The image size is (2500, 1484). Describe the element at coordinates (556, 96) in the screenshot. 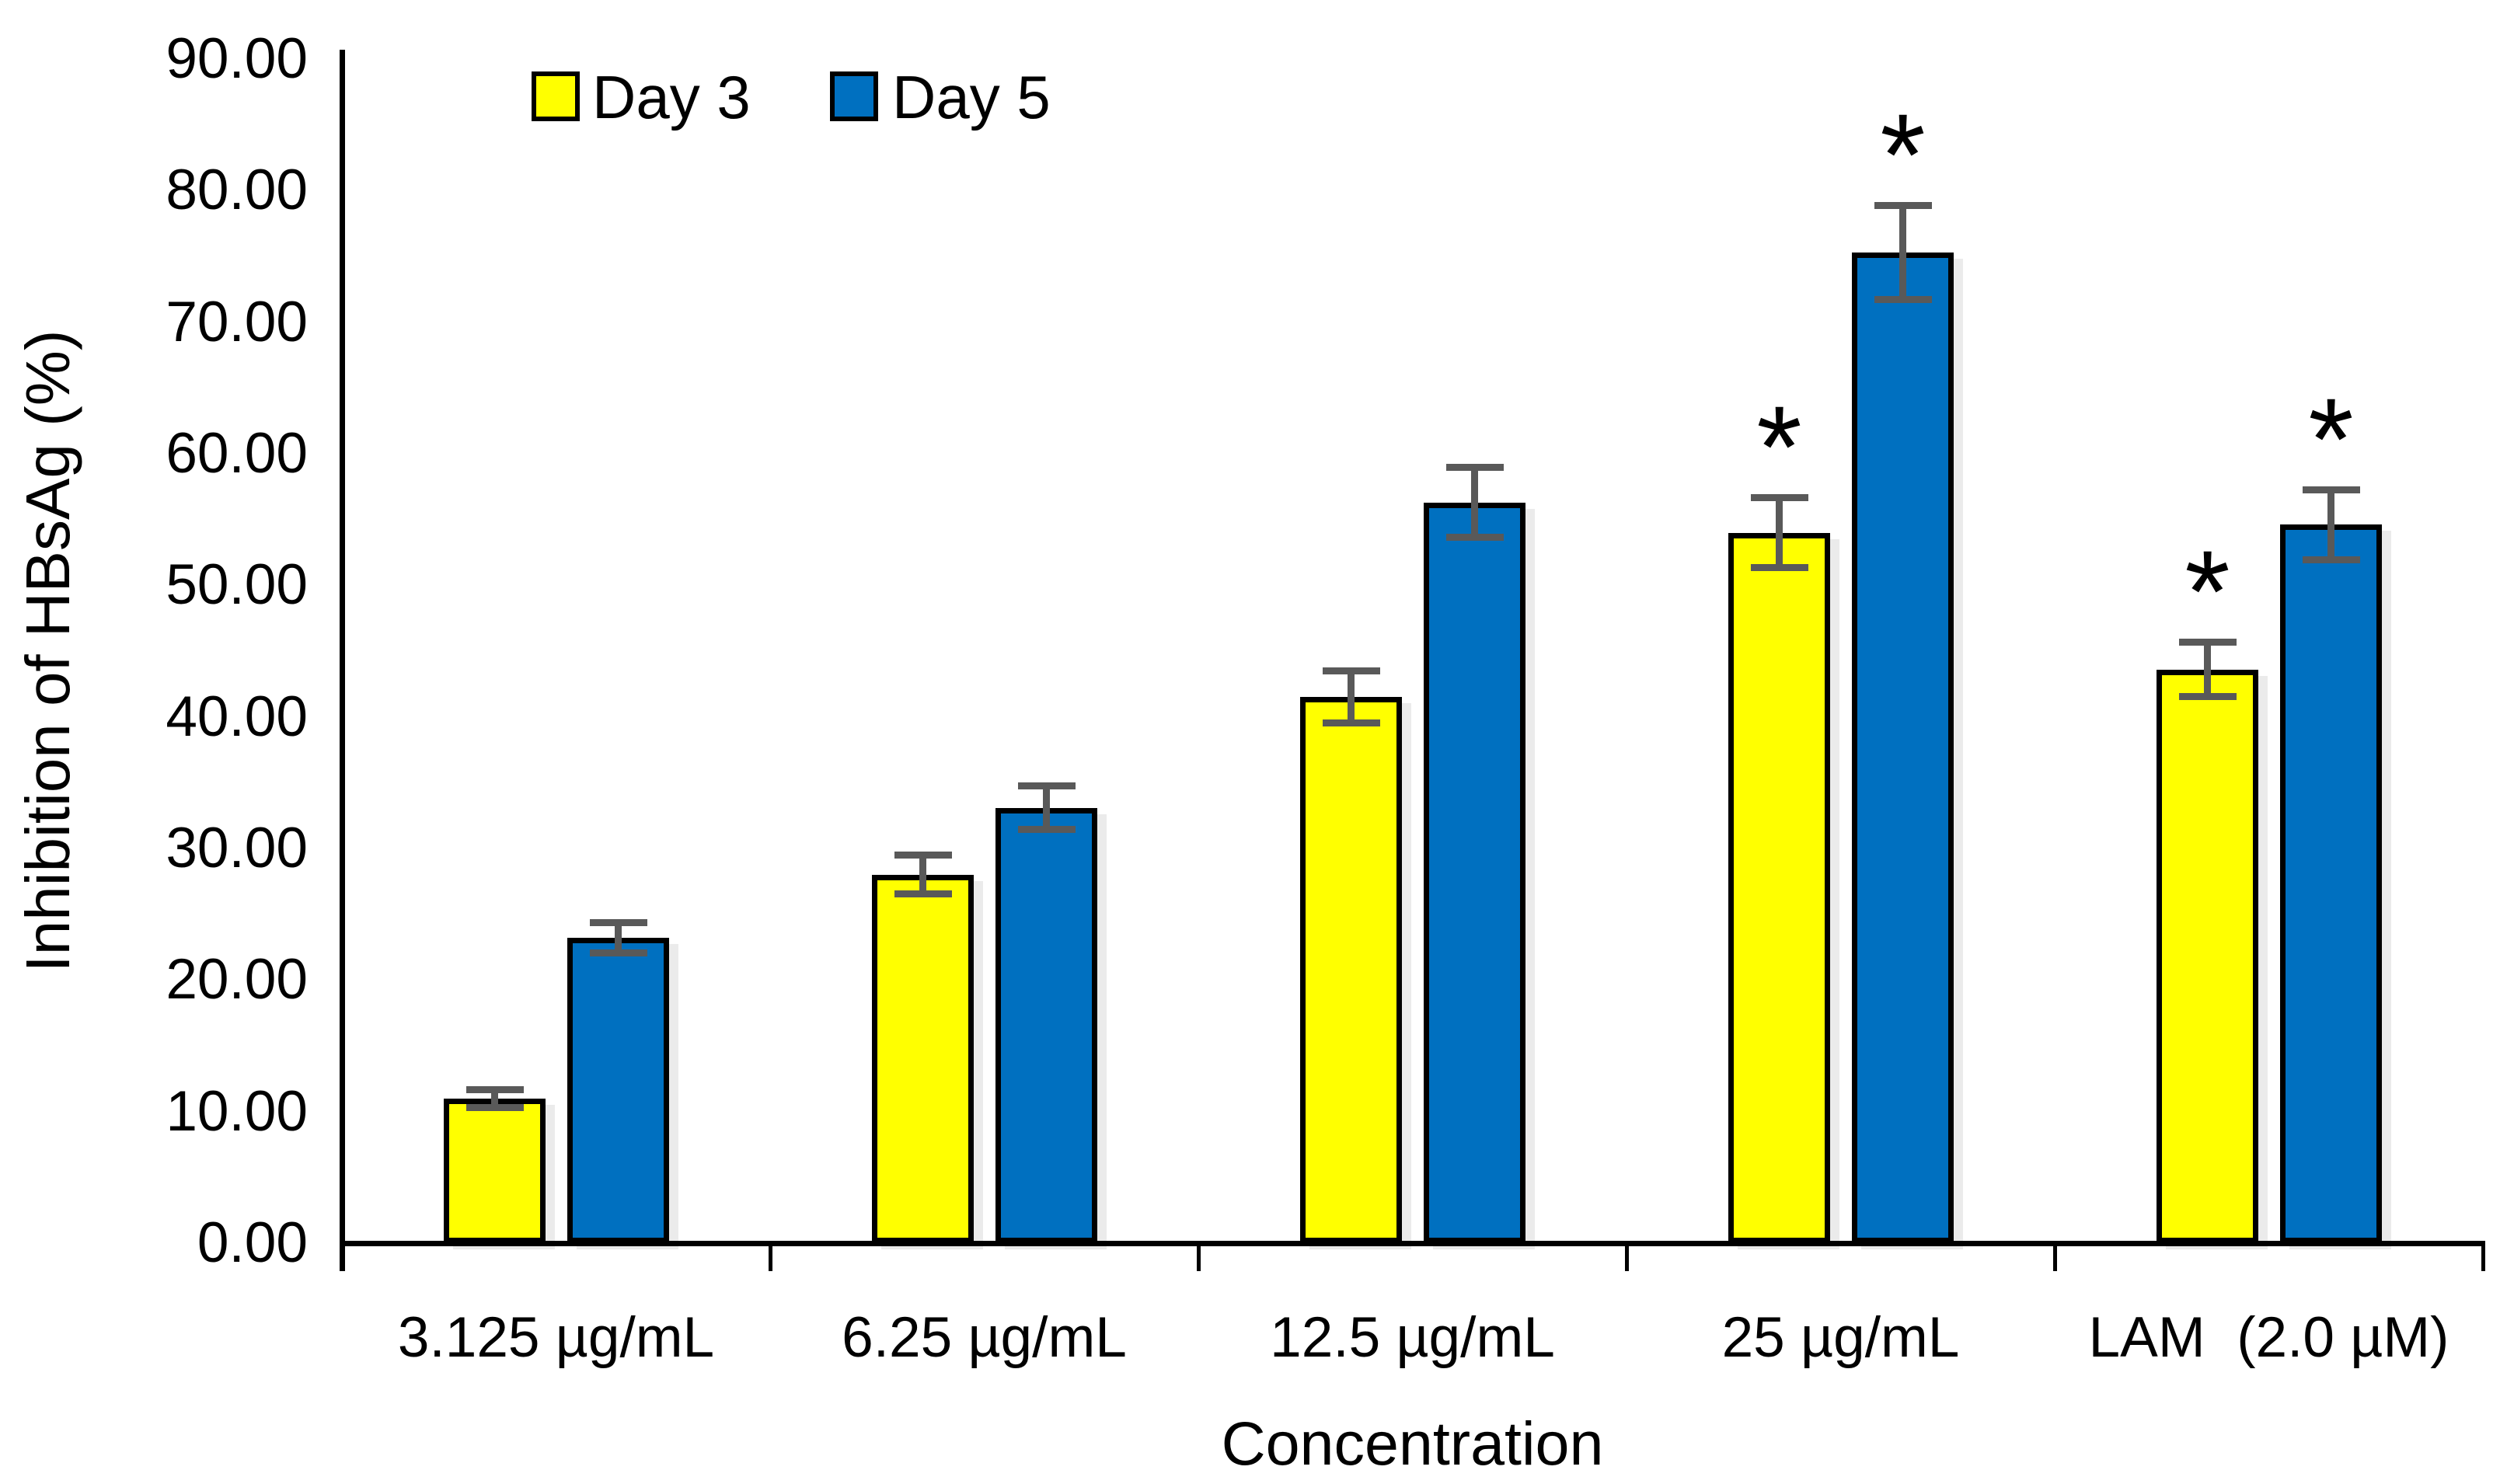

I see `legend-swatch-day3` at that location.